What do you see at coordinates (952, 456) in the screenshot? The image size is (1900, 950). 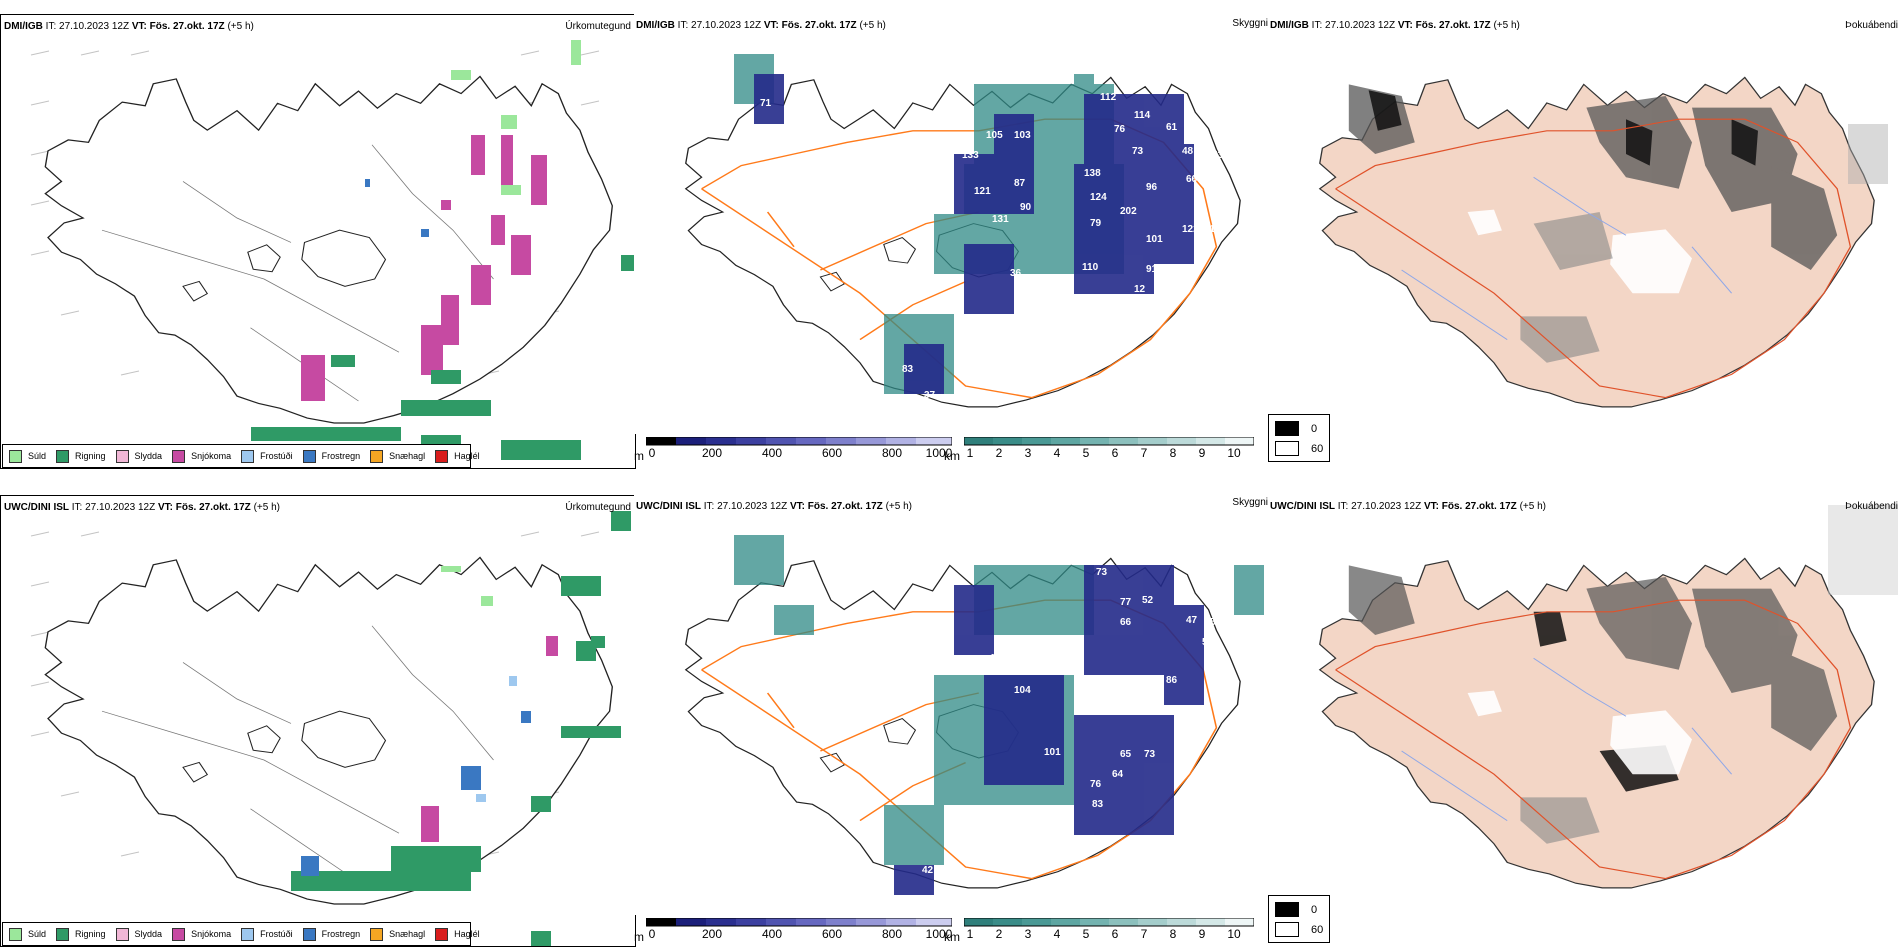 I see `visibility-unit: km` at bounding box center [952, 456].